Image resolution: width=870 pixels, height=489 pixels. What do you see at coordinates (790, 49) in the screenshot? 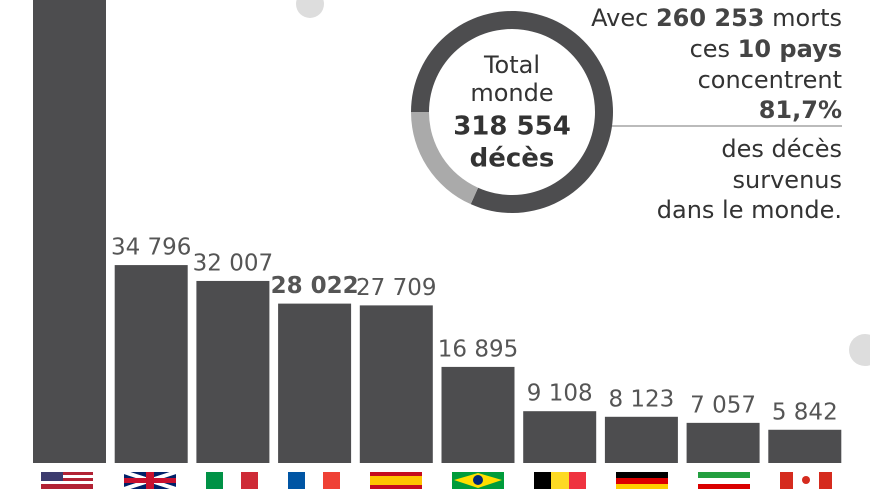
I see `annotation-text: 10 pays` at bounding box center [790, 49].